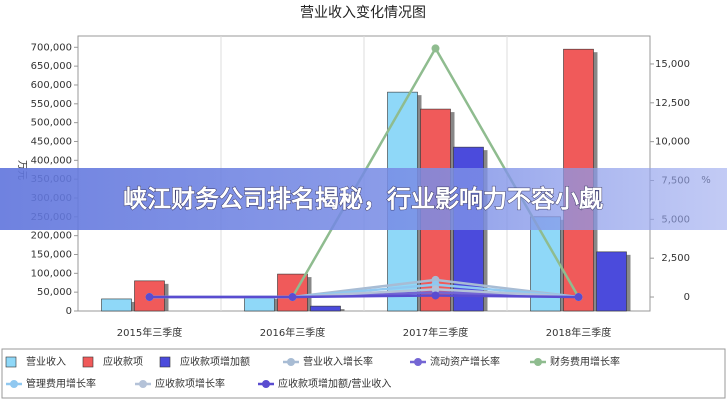  What do you see at coordinates (69, 311) in the screenshot?
I see `y-tick-label: 0` at bounding box center [69, 311].